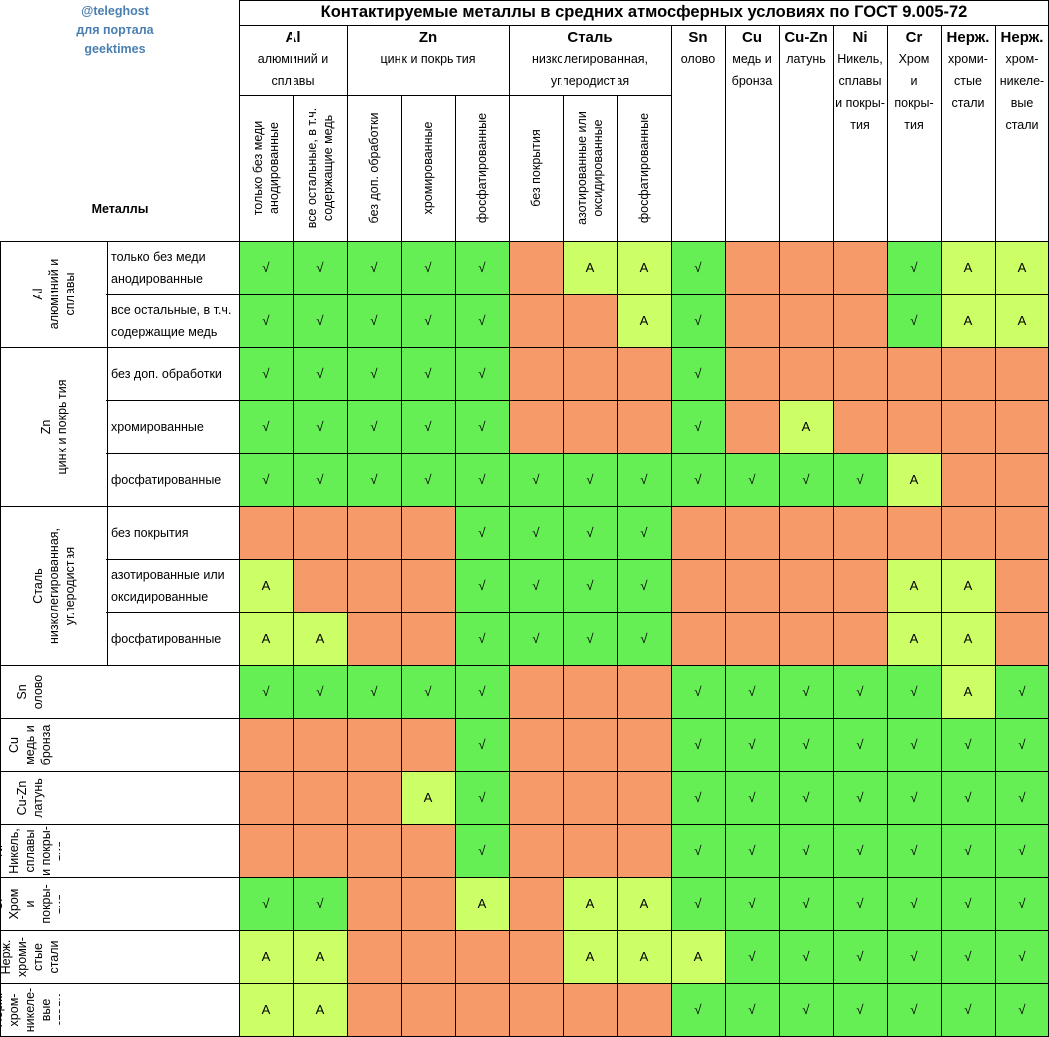 The height and width of the screenshot is (1037, 1049). Describe the element at coordinates (590, 81) in the screenshot. I see `text-line: углеродистая` at that location.